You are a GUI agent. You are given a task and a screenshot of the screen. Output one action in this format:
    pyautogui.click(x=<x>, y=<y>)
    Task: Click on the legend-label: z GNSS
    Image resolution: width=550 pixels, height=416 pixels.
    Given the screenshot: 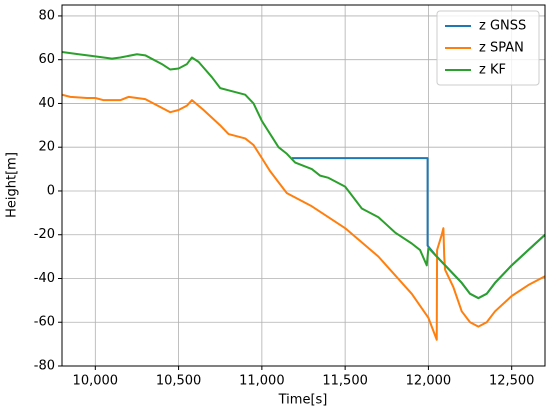 What is the action you would take?
    pyautogui.click(x=502, y=26)
    